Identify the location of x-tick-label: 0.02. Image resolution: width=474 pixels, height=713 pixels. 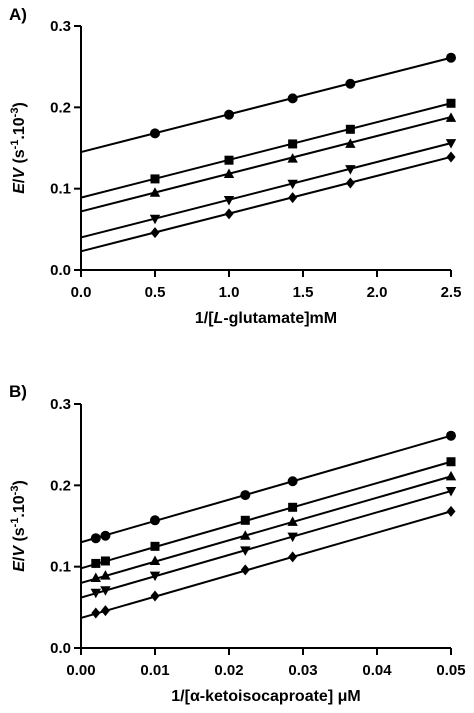
(228, 670).